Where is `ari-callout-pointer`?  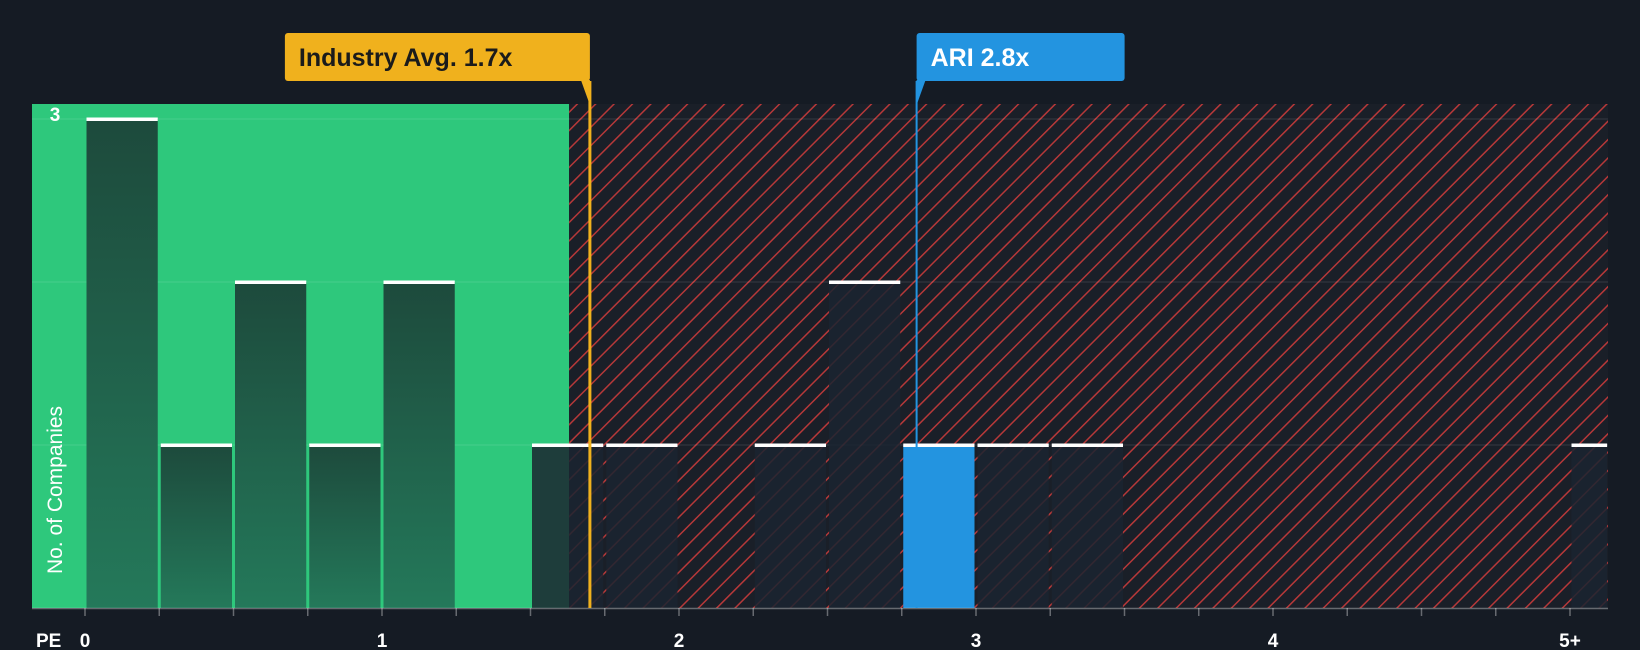
ari-callout-pointer is located at coordinates (921, 92).